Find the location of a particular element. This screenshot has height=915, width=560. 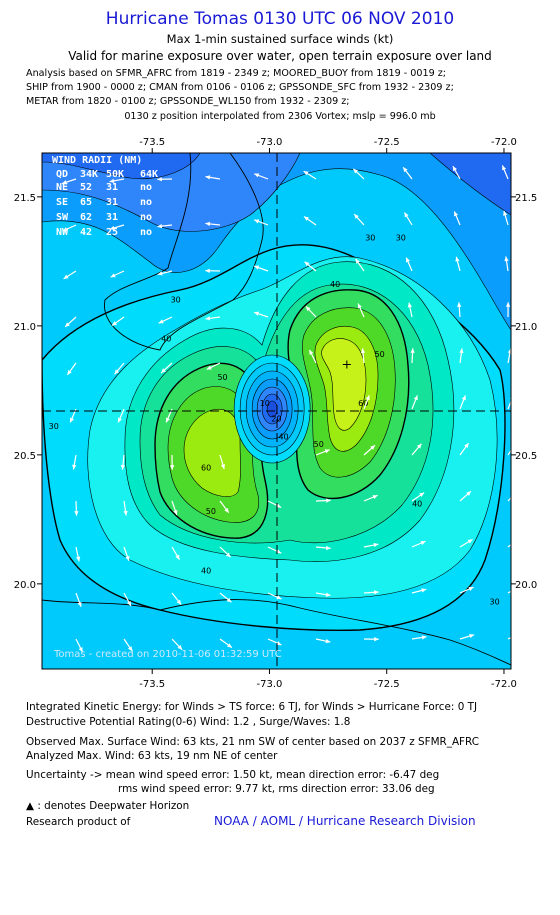

deepwater-note-text: : denotes Deepwater Horizon is located at coordinates (113, 806).